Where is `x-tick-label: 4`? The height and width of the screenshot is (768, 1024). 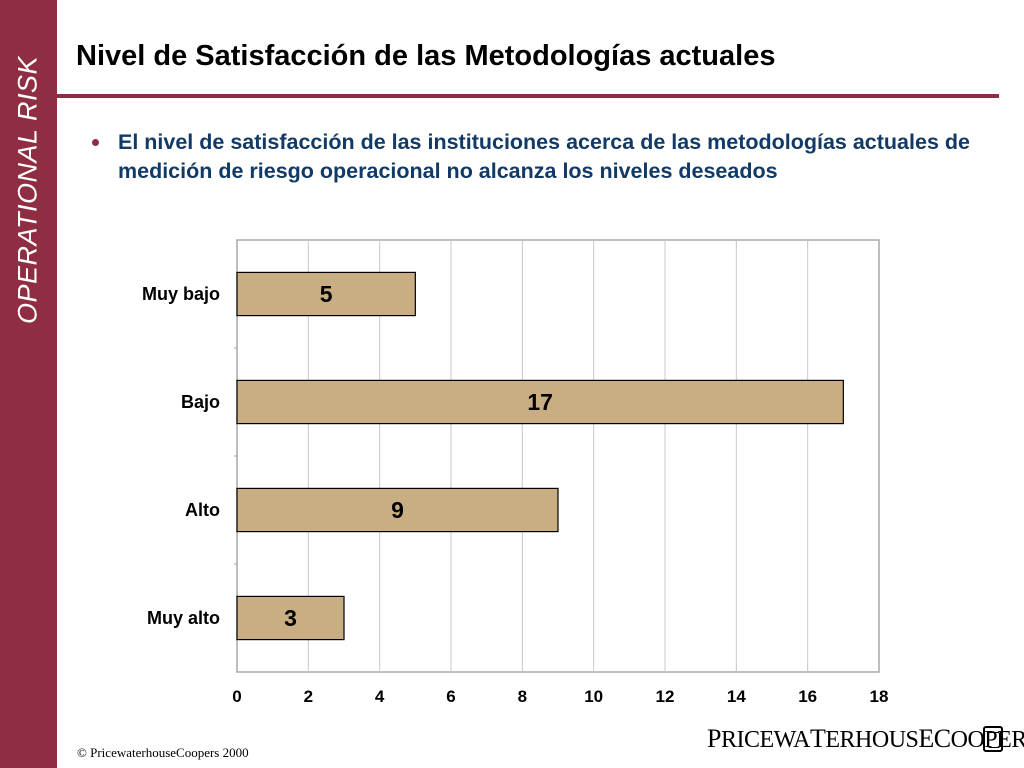
x-tick-label: 4 is located at coordinates (380, 696).